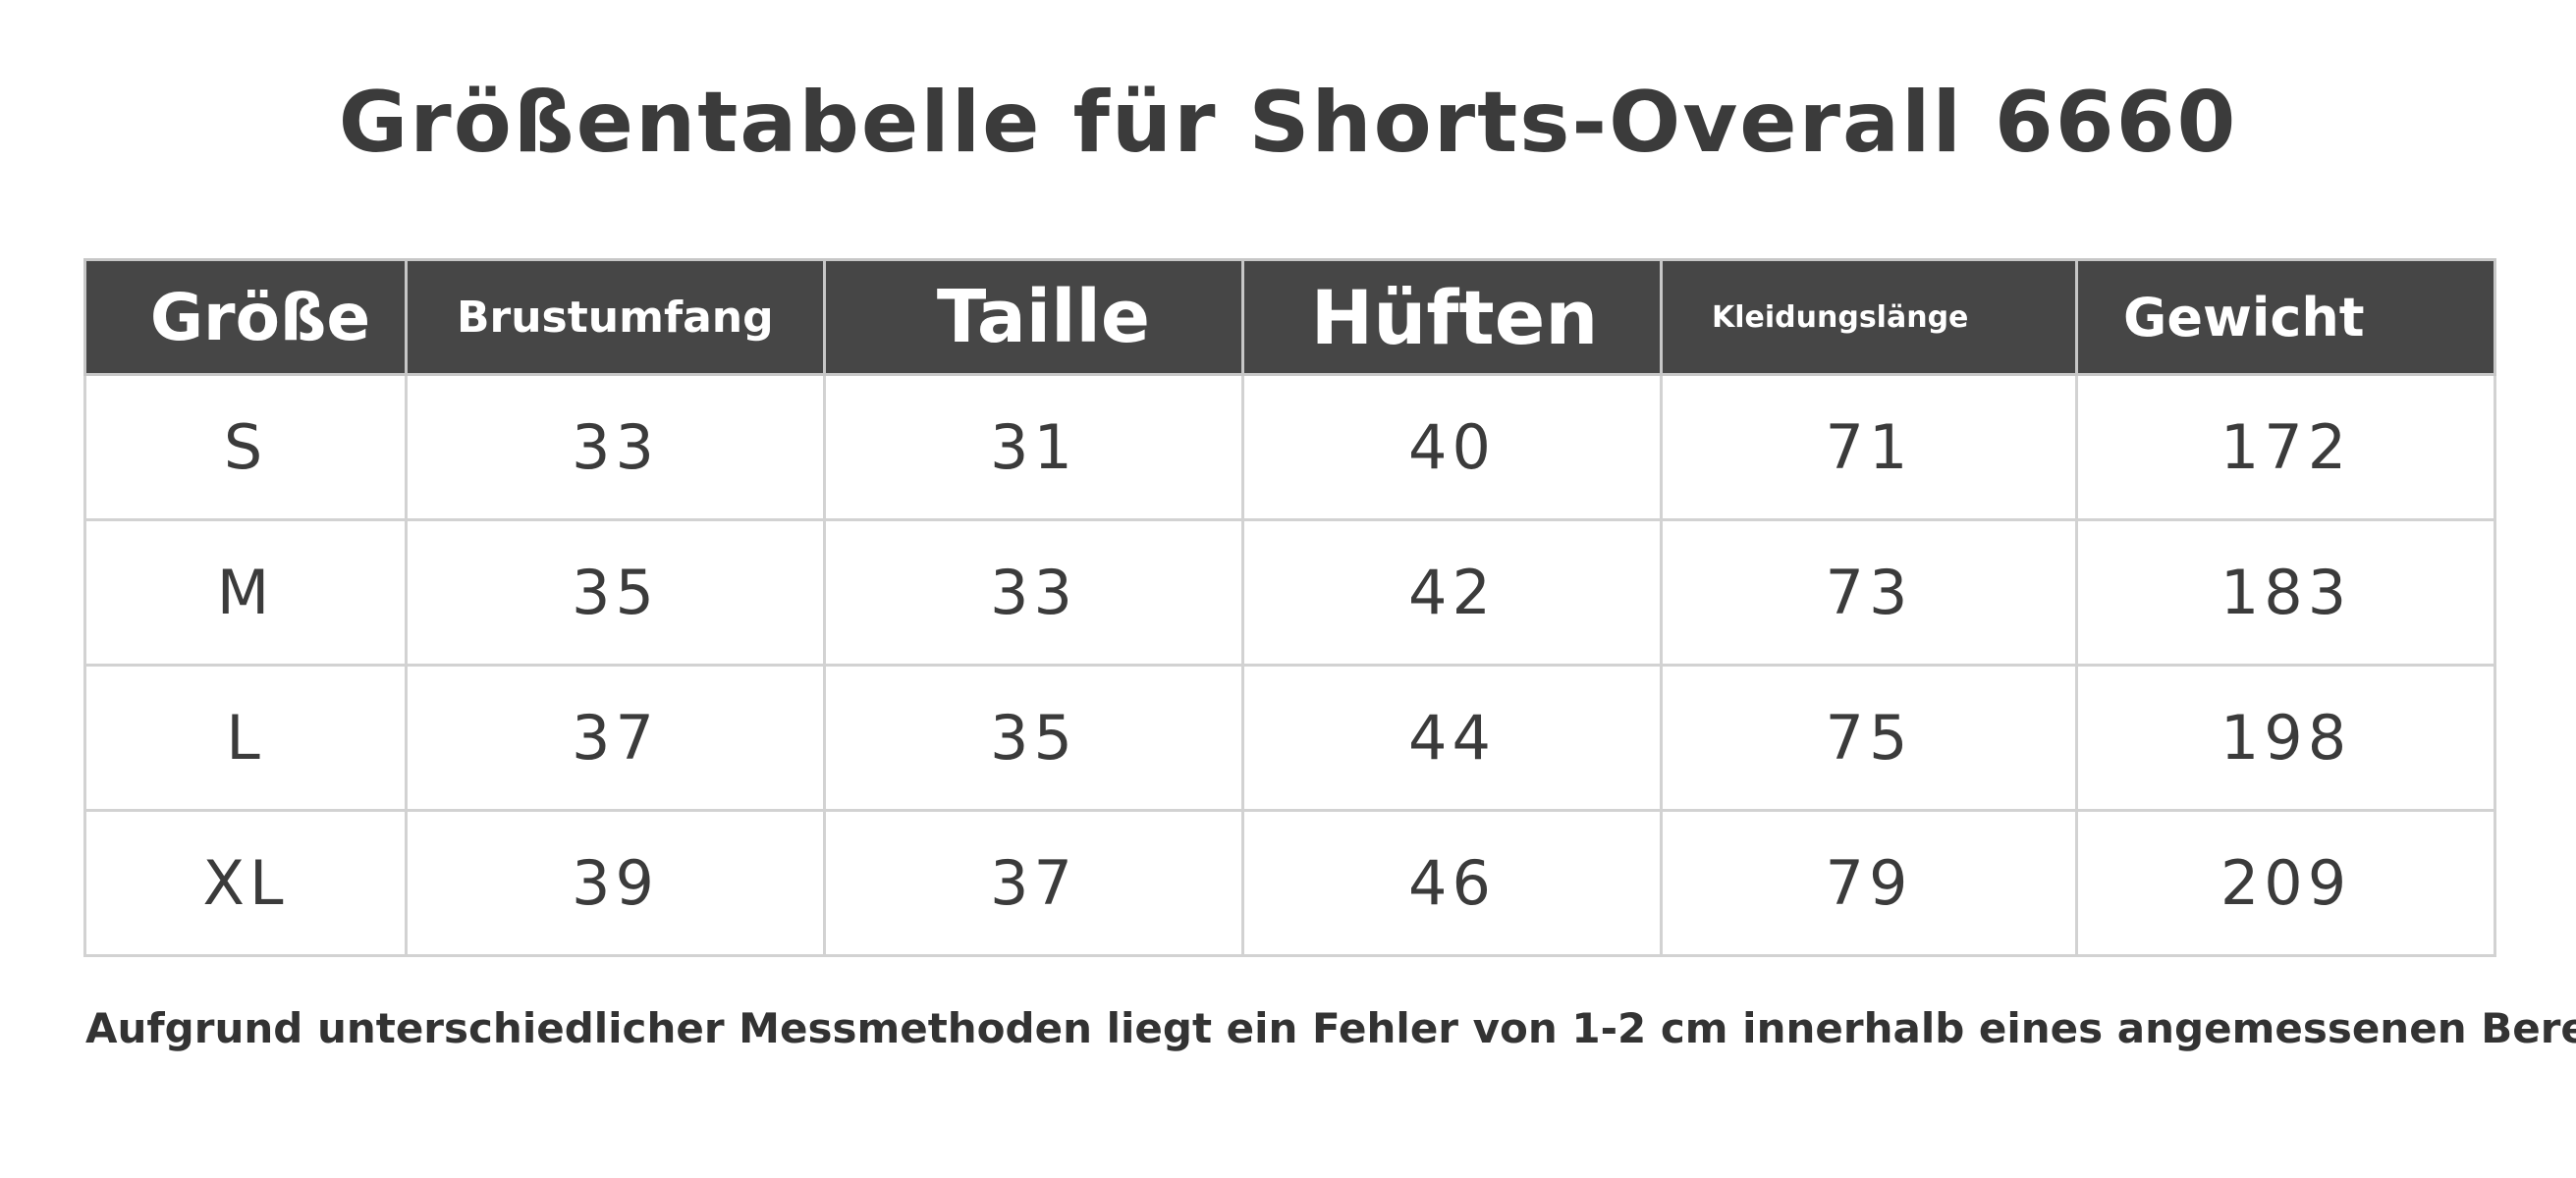 Image resolution: width=2576 pixels, height=1178 pixels. I want to click on table-cell-weight: 183, so click(2285, 592).